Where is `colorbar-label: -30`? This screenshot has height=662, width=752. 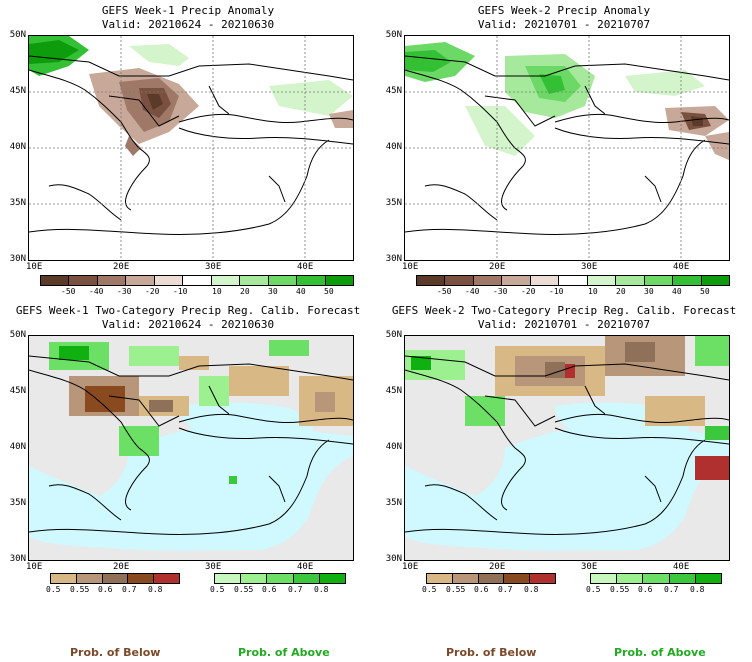 colorbar-label: -30 is located at coordinates (500, 291).